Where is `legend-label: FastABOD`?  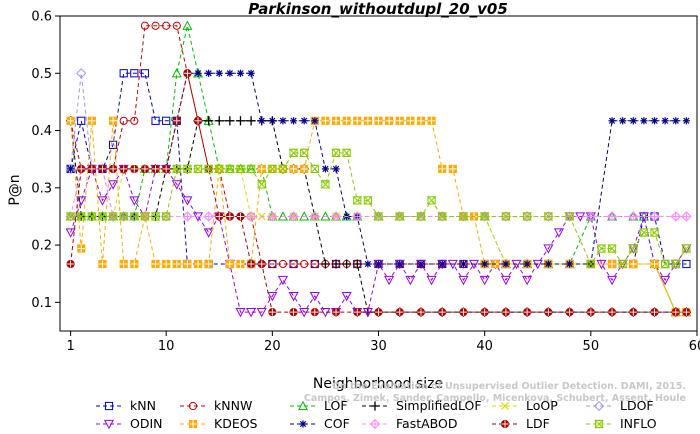 legend-label: FastABOD is located at coordinates (427, 423).